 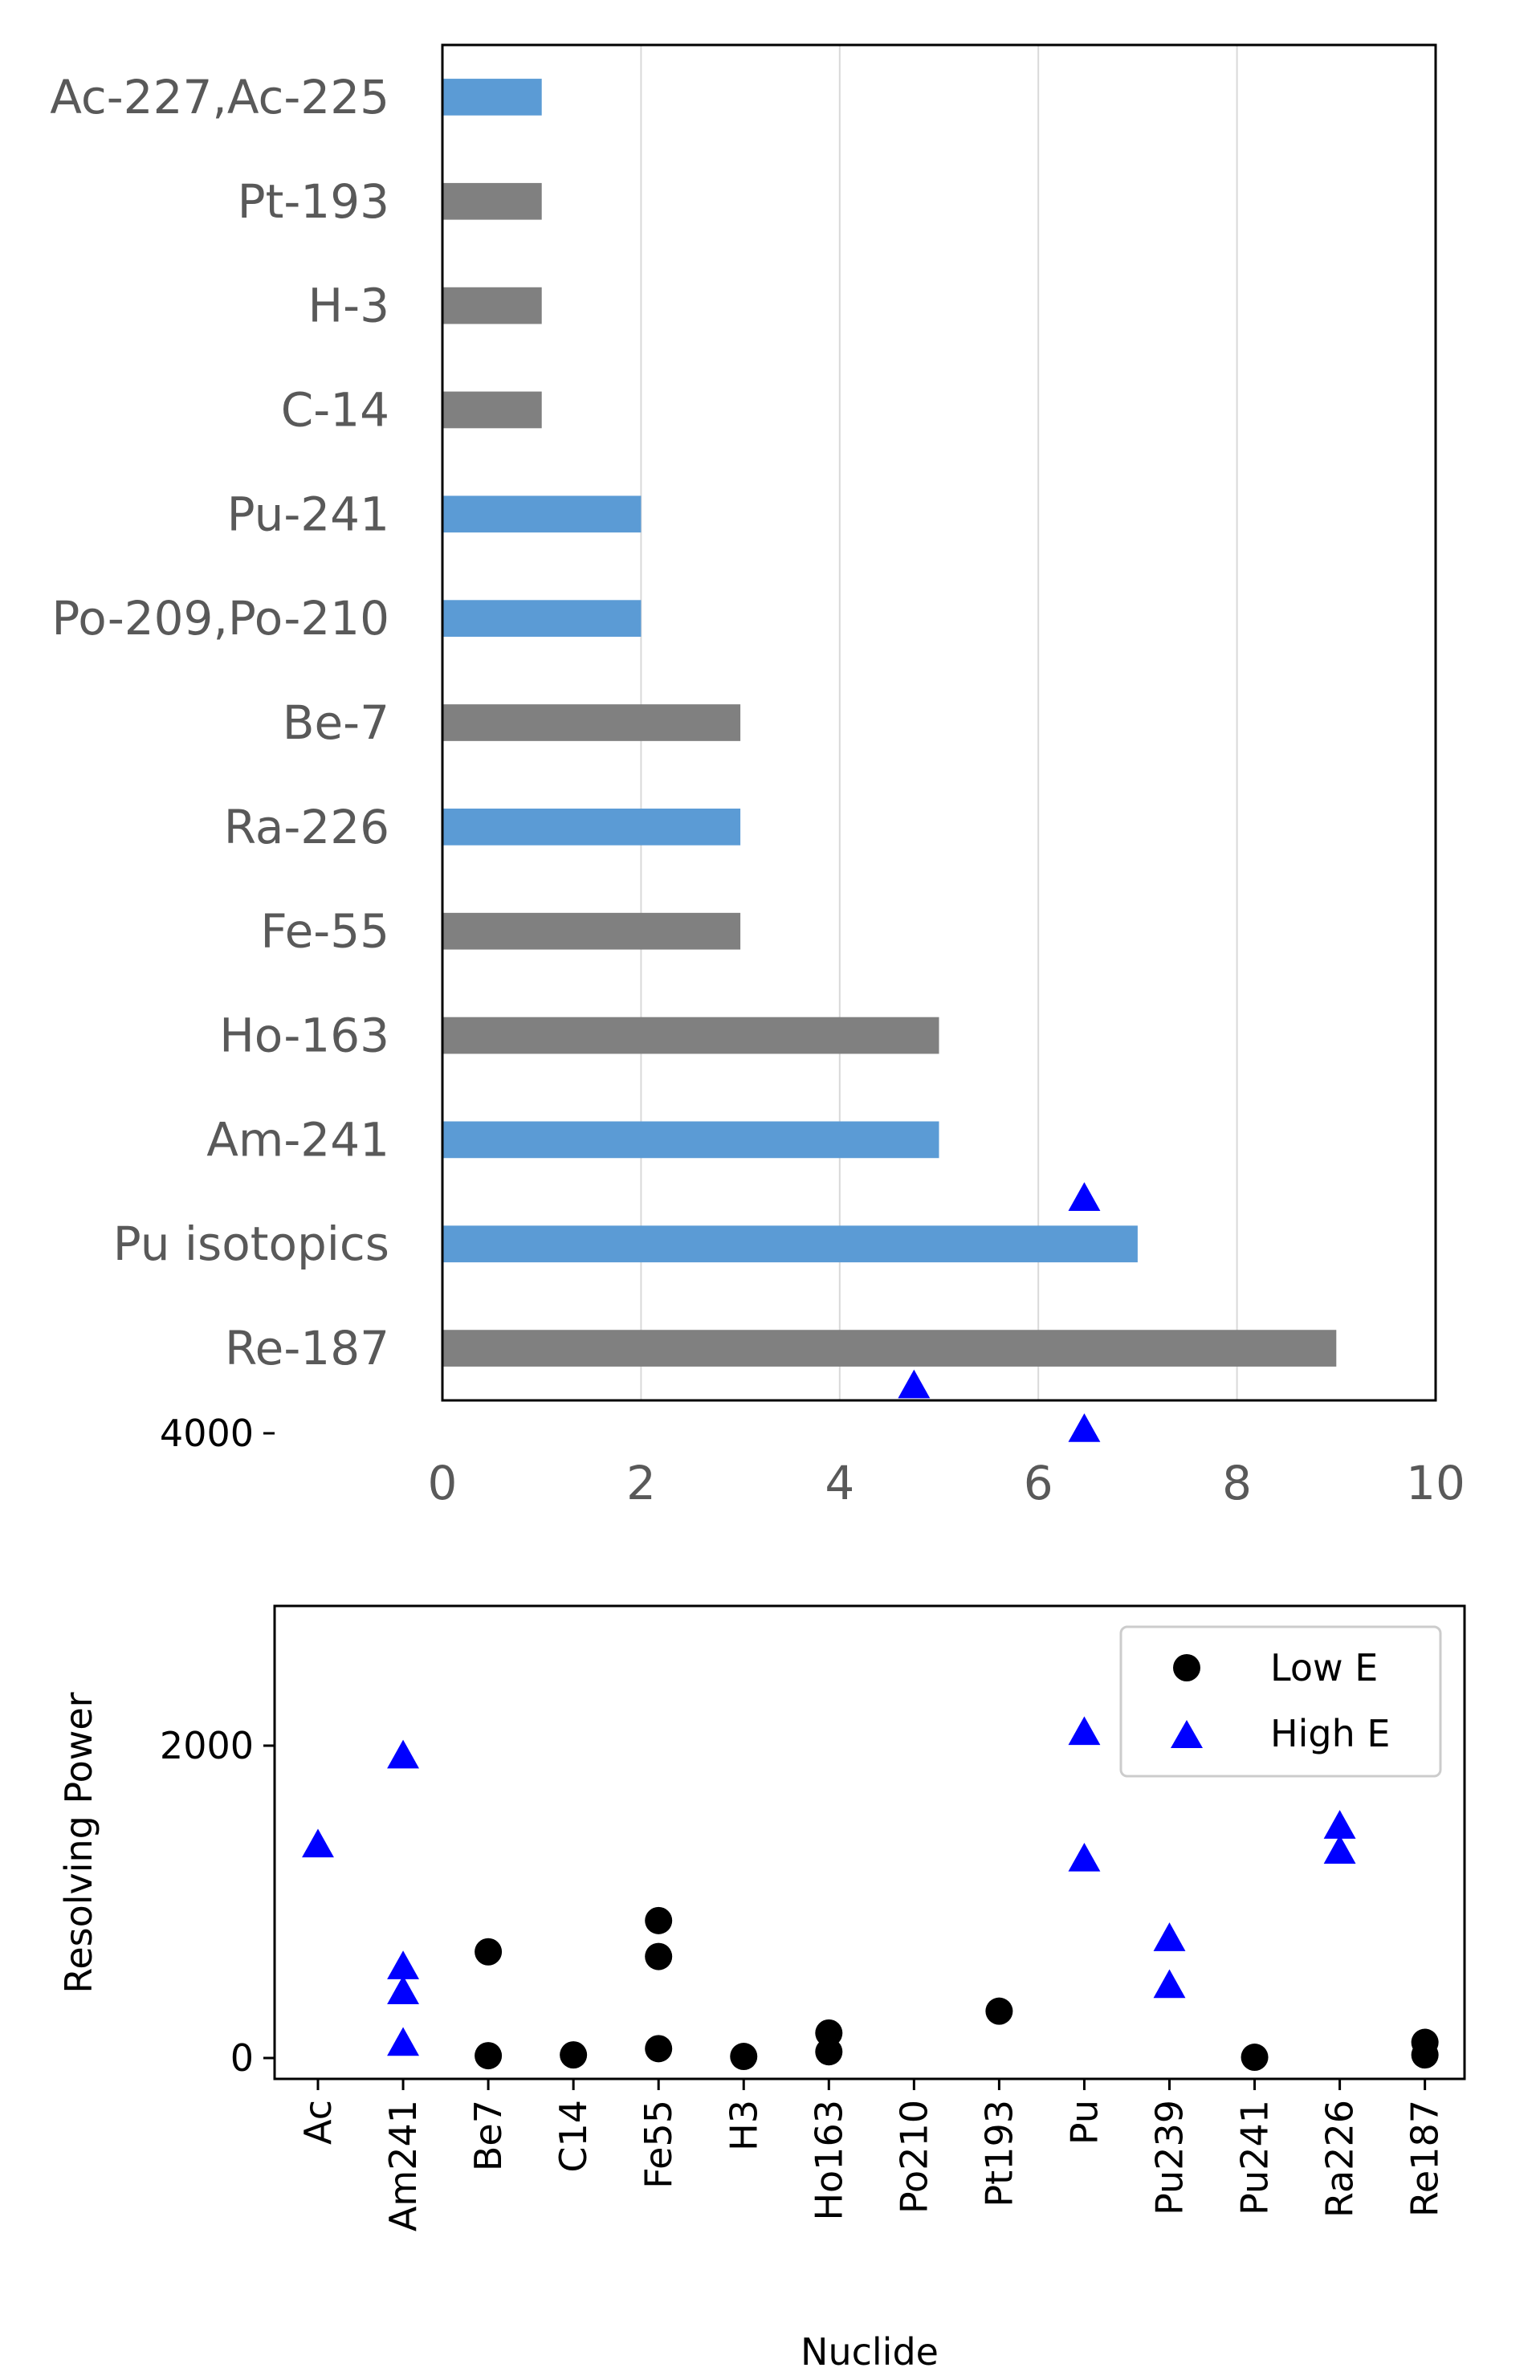 What do you see at coordinates (1255, 2157) in the screenshot?
I see `x-tick-label-pu241: Pu241` at bounding box center [1255, 2157].